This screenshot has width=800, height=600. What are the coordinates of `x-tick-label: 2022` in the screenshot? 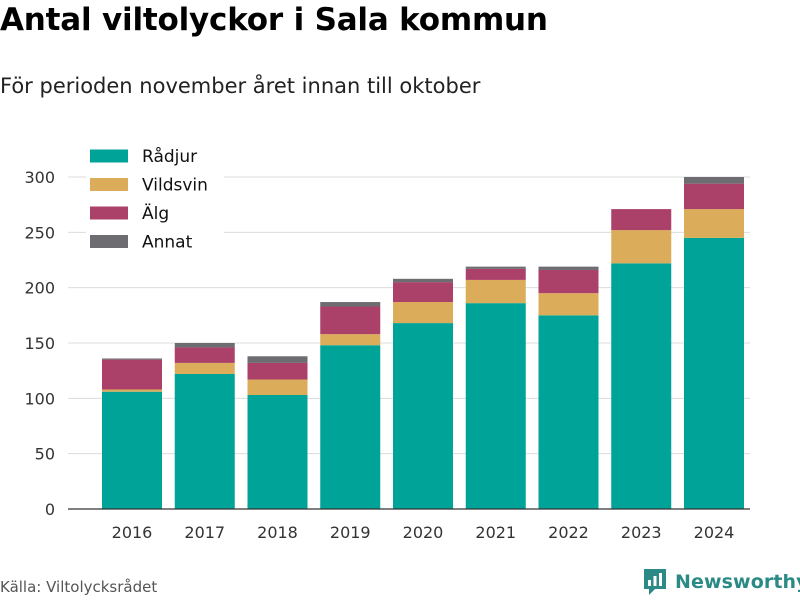 It's located at (568, 532).